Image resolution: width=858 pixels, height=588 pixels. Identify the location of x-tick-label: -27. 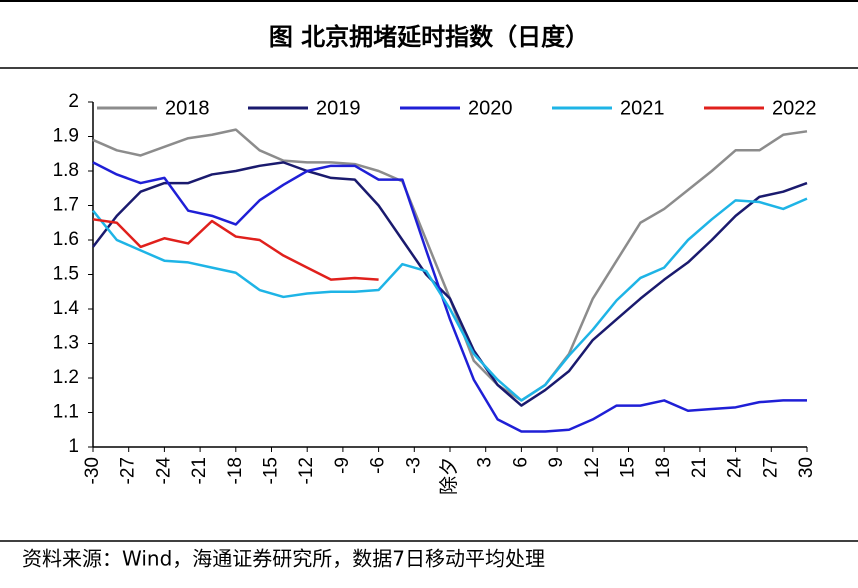
(128, 470).